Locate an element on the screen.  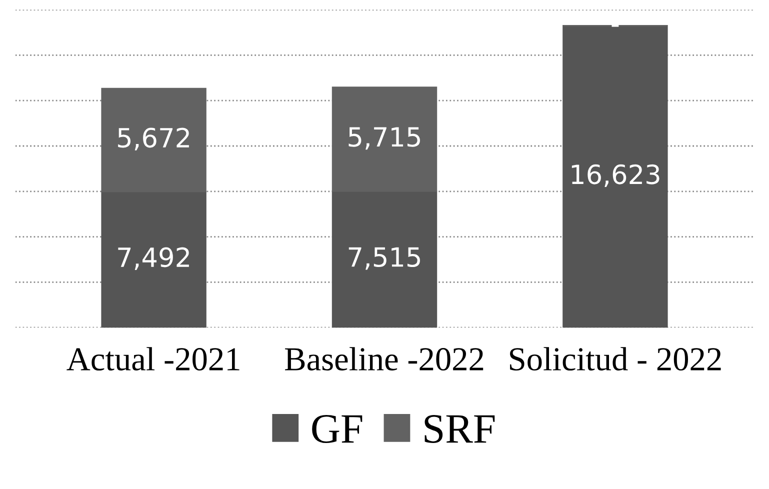
legend-label: SRF is located at coordinates (459, 429).